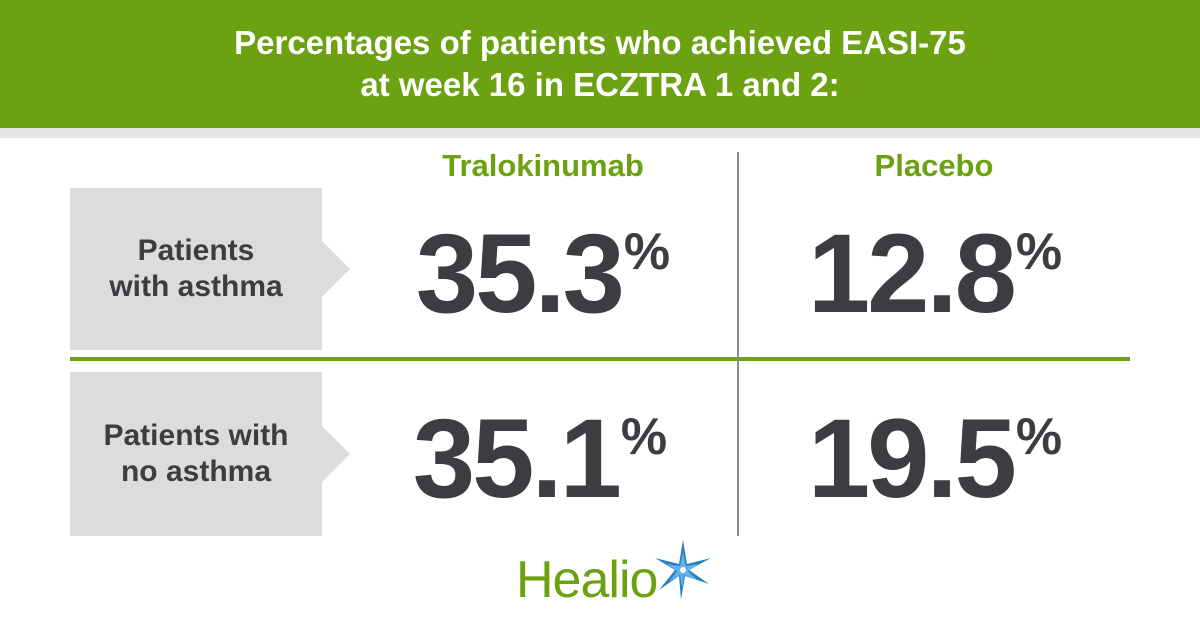 Image resolution: width=1200 pixels, height=630 pixels. What do you see at coordinates (912, 273) in the screenshot?
I see `value-number: 12.8` at bounding box center [912, 273].